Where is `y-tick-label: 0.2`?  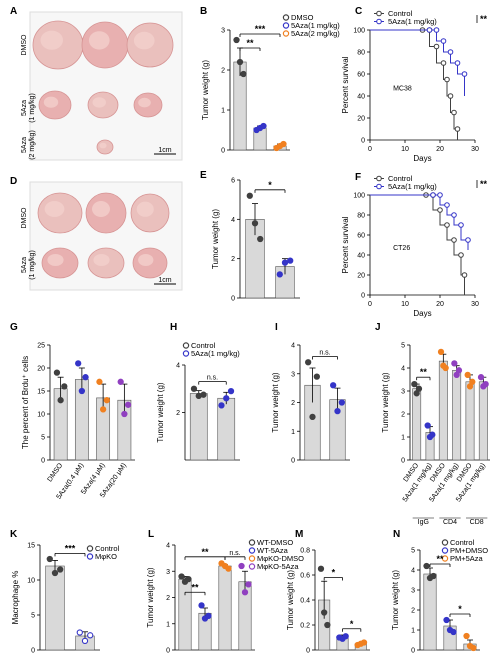
y-tick-label: 0.2 is located at coordinates (305, 626).